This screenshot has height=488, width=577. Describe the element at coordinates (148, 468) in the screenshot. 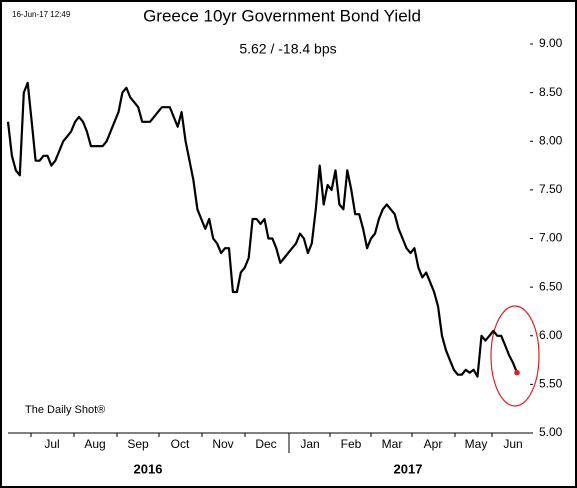

I see `year-label: 2016` at that location.